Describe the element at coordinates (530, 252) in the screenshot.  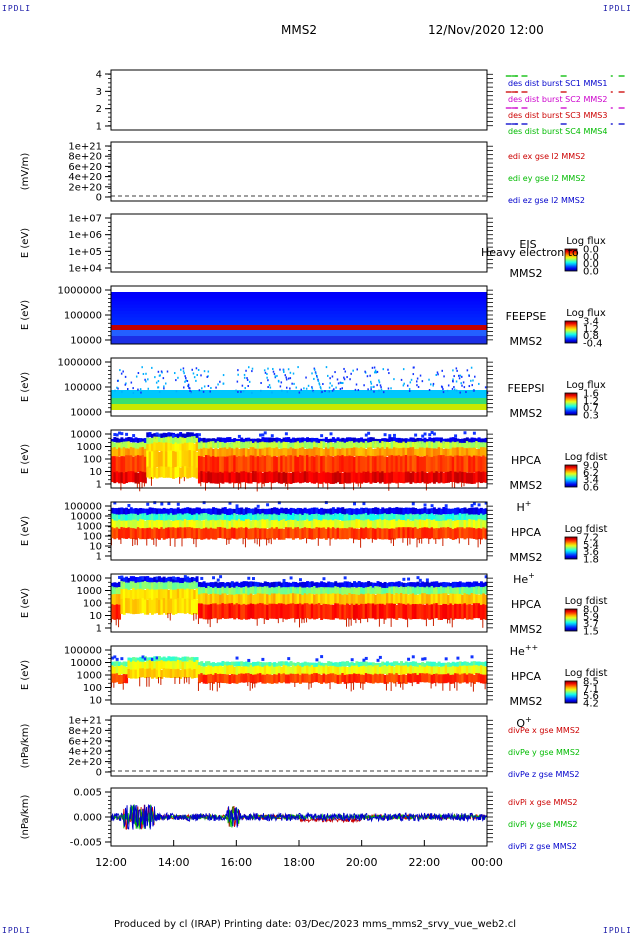
I see `instrument-sublabel: Heavy electron to` at that location.